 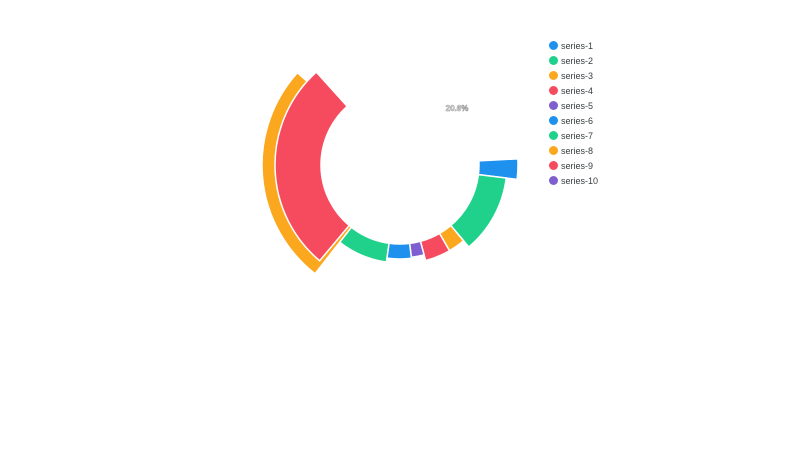 What do you see at coordinates (577, 90) in the screenshot?
I see `legend-label: series-4` at bounding box center [577, 90].